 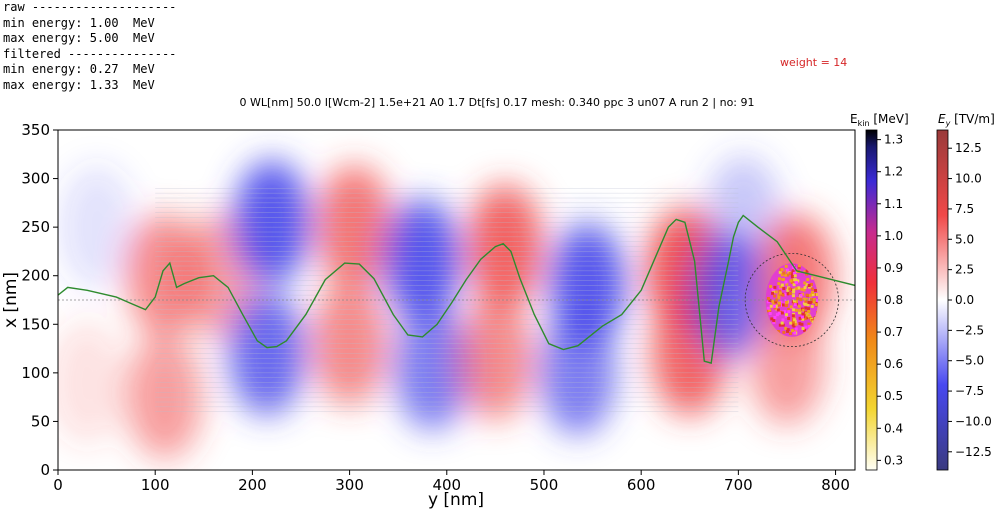 What do you see at coordinates (893, 396) in the screenshot?
I see `colorbar-tick-label: 0.5` at bounding box center [893, 396].